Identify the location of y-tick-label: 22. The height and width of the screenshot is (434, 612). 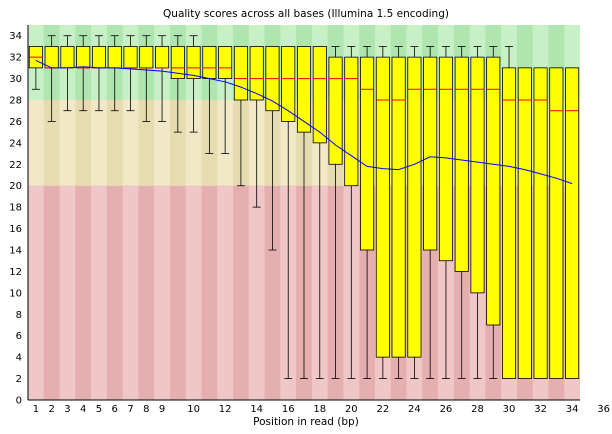
(15, 165).